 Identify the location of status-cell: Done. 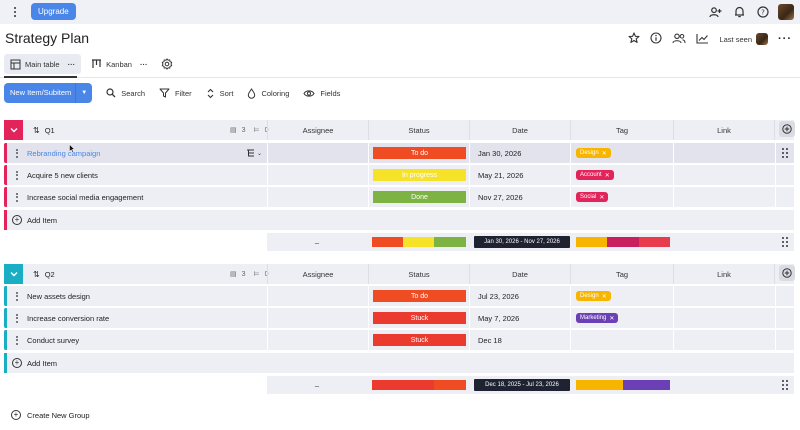
(419, 197).